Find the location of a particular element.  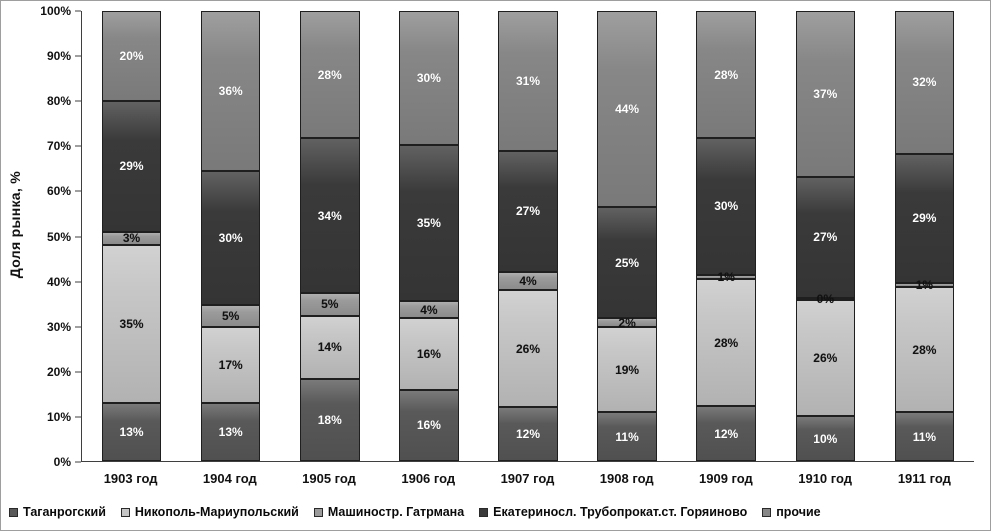

segment-label: 1% is located at coordinates (924, 285).